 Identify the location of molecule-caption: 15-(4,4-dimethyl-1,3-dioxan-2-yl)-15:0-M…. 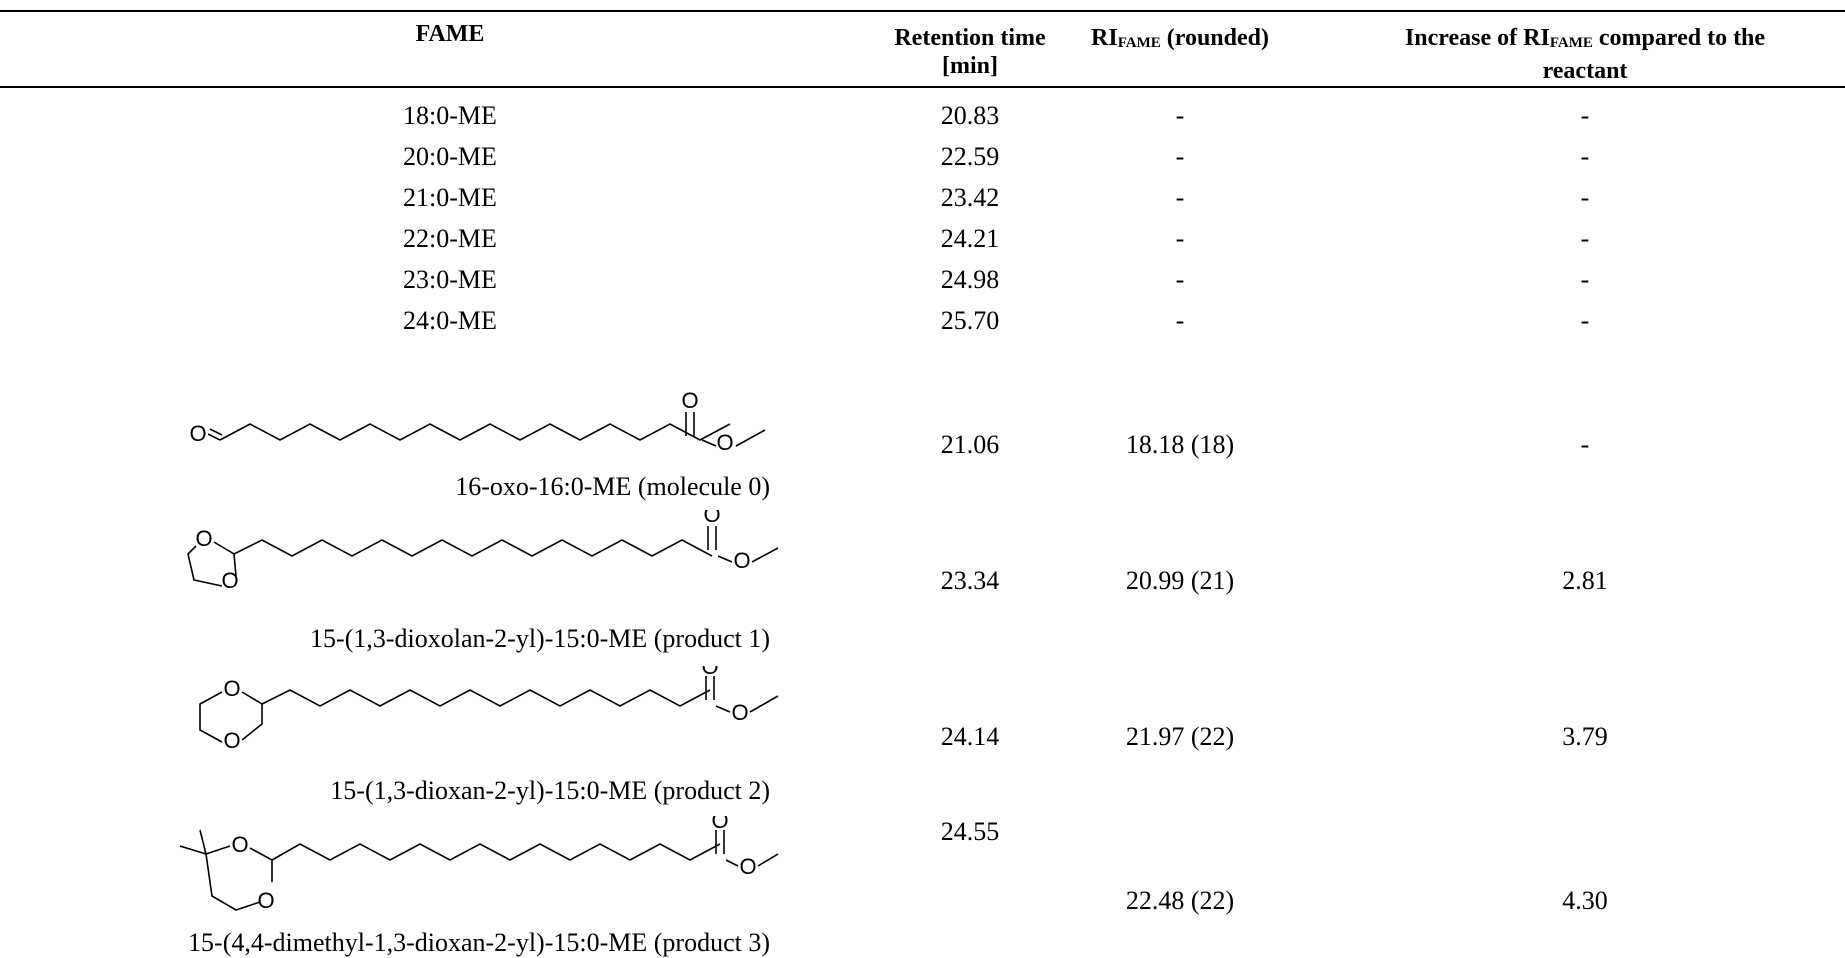
(479, 942).